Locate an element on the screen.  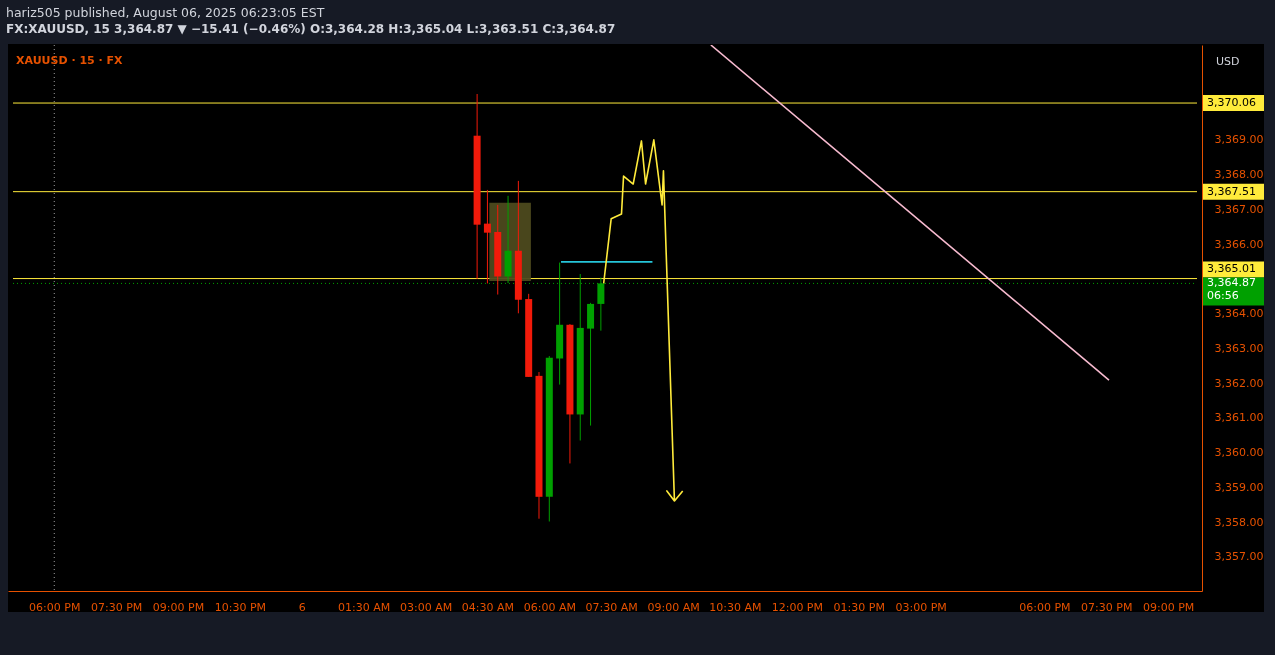
y-tick-label: 3,357.00 is located at coordinates (1239, 557).